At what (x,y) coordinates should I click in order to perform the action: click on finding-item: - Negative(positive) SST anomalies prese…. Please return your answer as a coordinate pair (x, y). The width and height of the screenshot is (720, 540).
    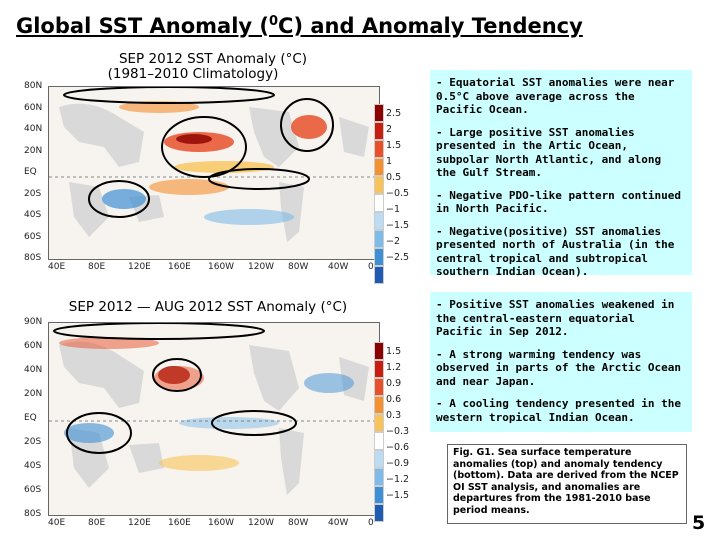
    Looking at the image, I should click on (555, 251).